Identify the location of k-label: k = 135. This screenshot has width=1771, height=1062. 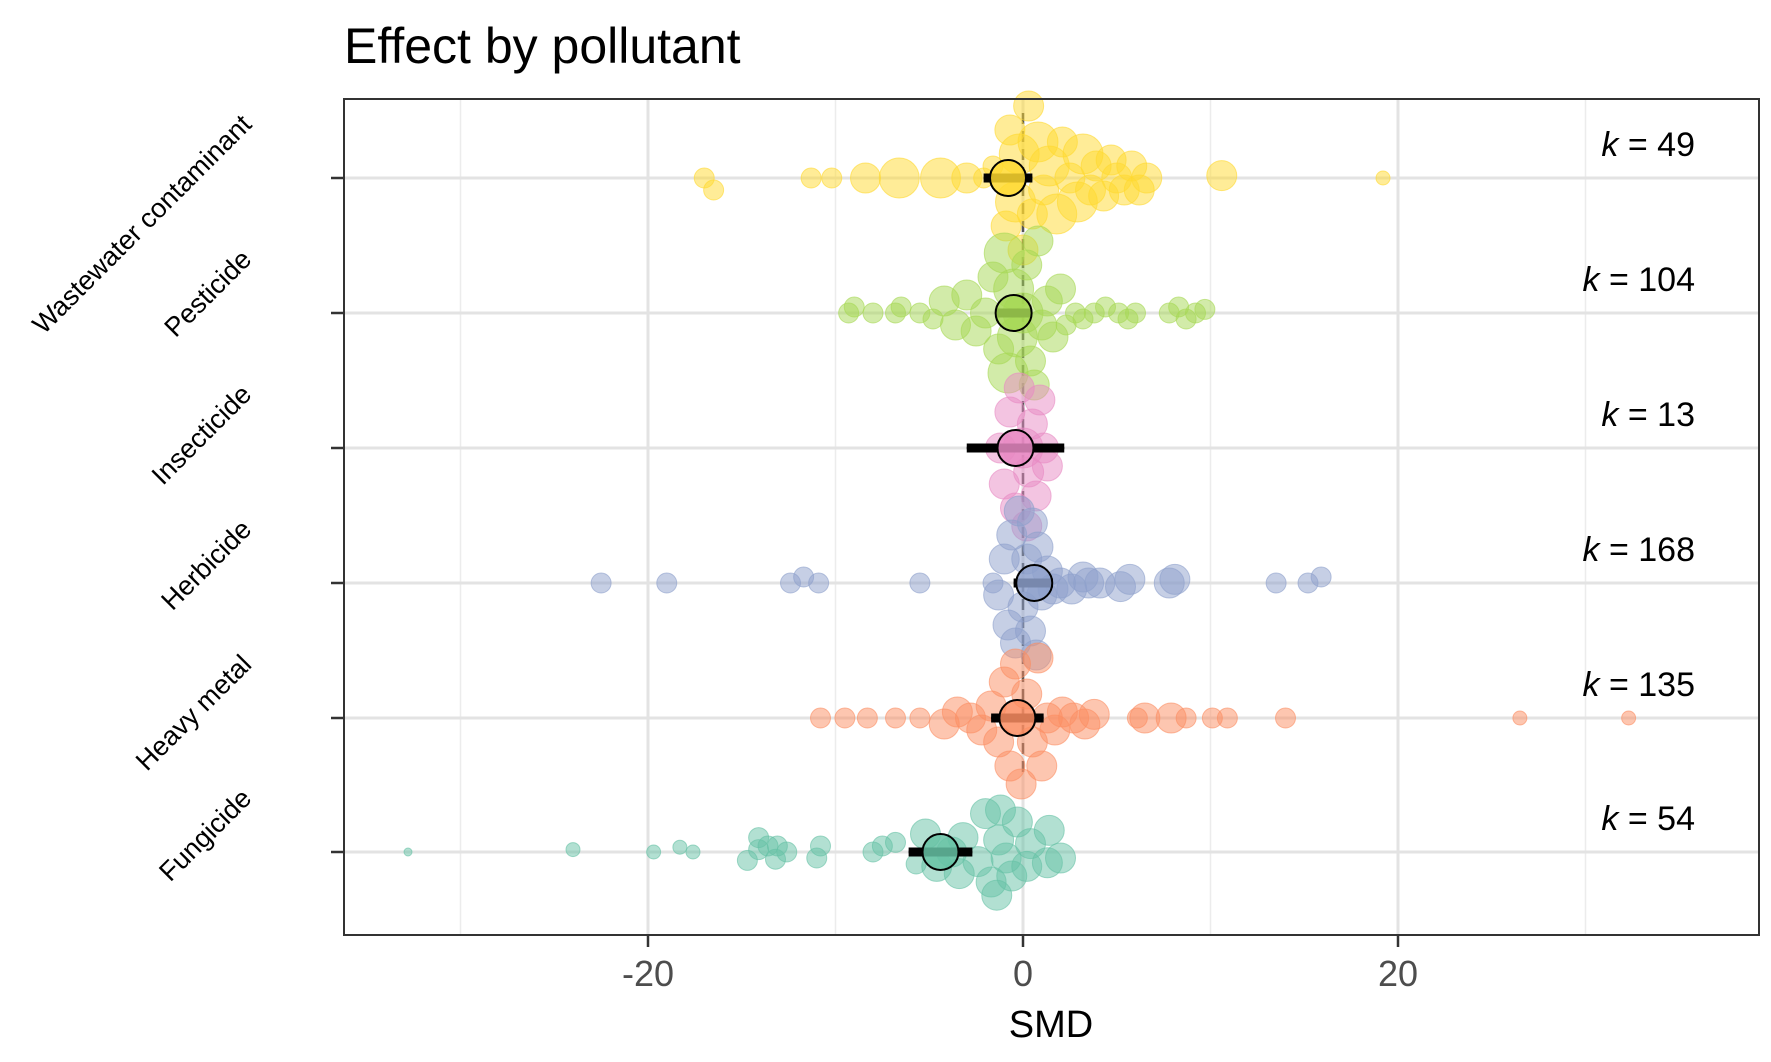
(1639, 685).